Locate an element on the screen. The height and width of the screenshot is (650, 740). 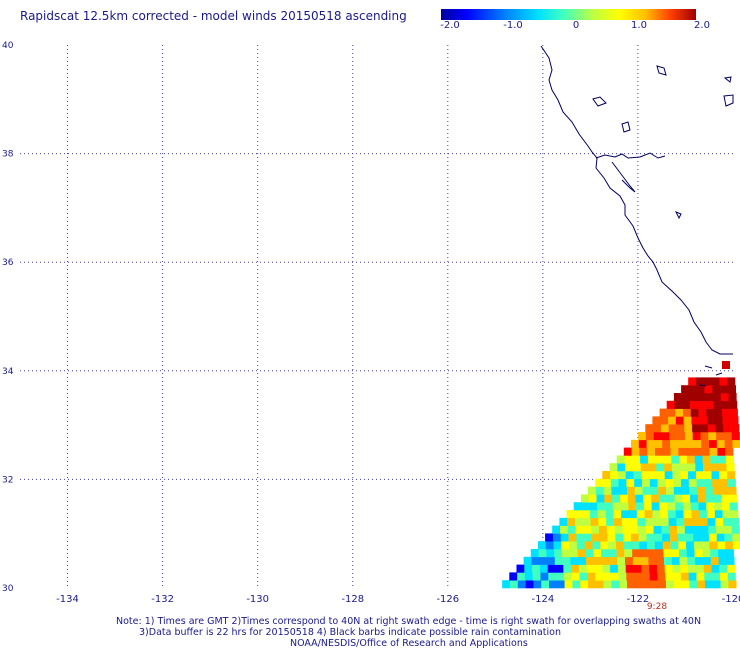
longitude-tick-label: -130 is located at coordinates (257, 599).